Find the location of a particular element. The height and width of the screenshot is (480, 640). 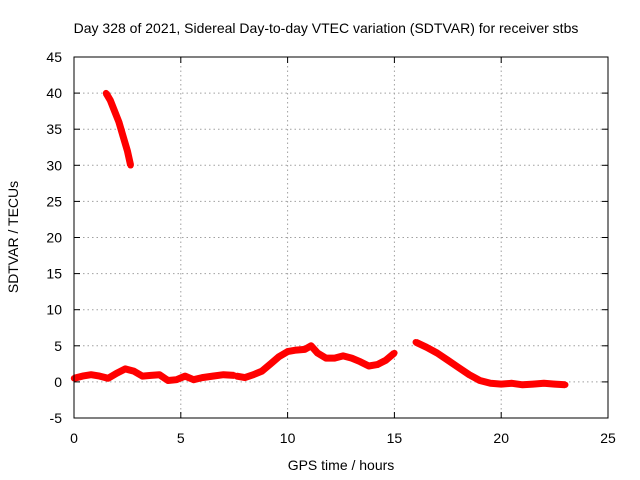

y-tick-label: 40 is located at coordinates (54, 93).